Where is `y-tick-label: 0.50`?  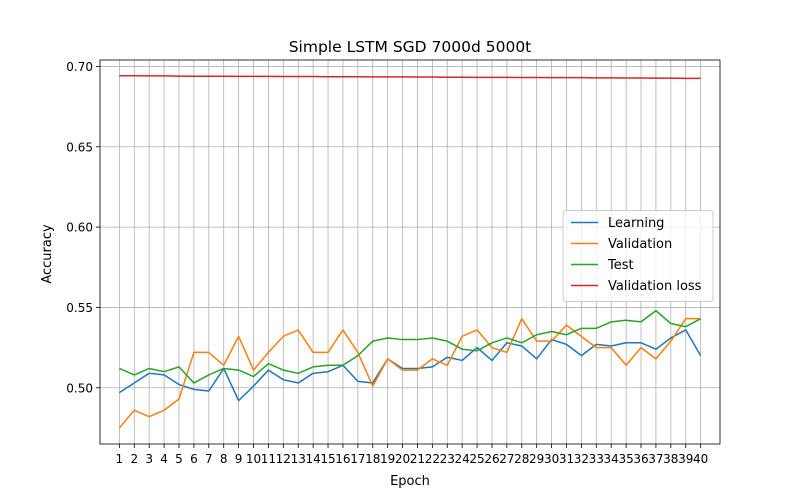
y-tick-label: 0.50 is located at coordinates (79, 388).